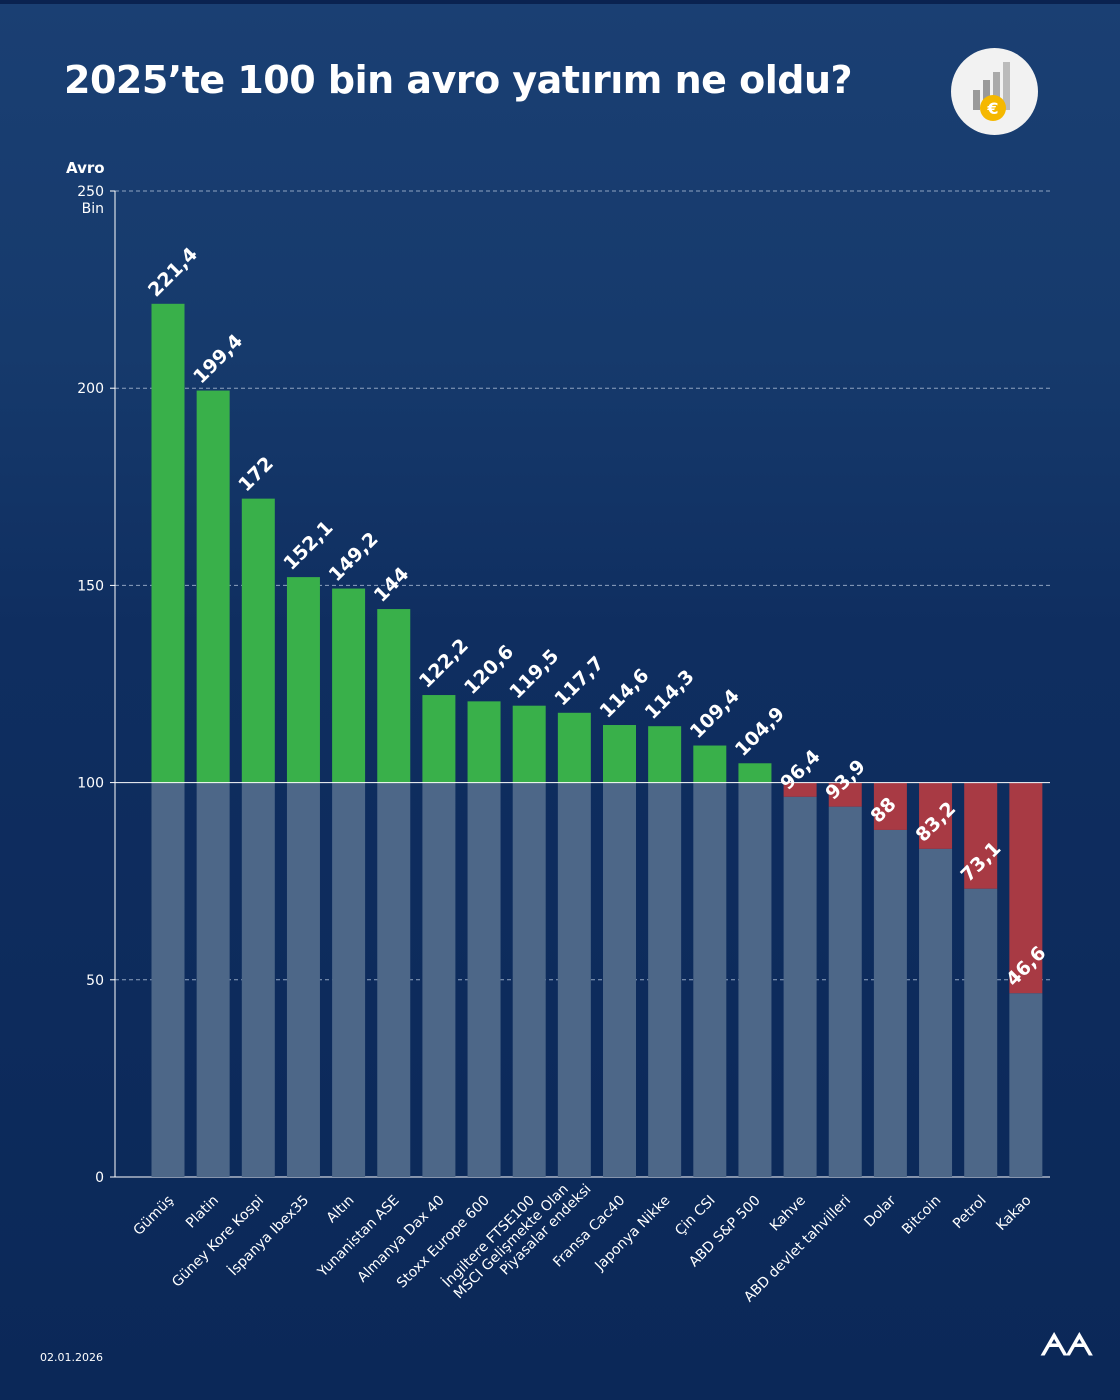  Describe the element at coordinates (880, 1211) in the screenshot. I see `x-tick-label: Dolar` at that location.